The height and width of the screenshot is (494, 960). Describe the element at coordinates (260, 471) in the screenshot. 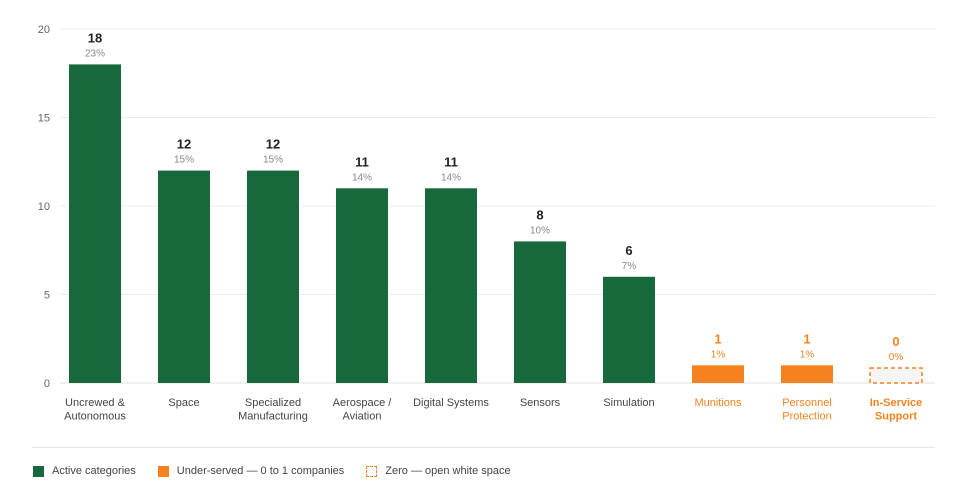

I see `legend-label-underserved: Under-served — 0 to 1 companies` at that location.